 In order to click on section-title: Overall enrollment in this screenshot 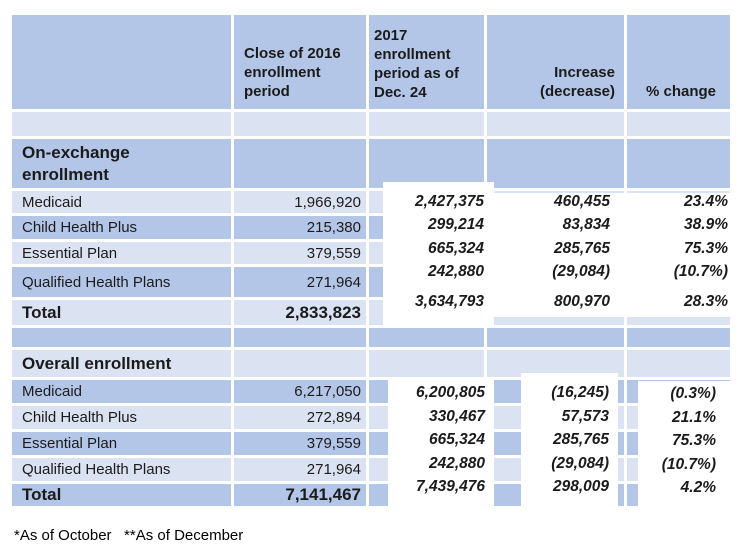, I will do `click(121, 363)`.